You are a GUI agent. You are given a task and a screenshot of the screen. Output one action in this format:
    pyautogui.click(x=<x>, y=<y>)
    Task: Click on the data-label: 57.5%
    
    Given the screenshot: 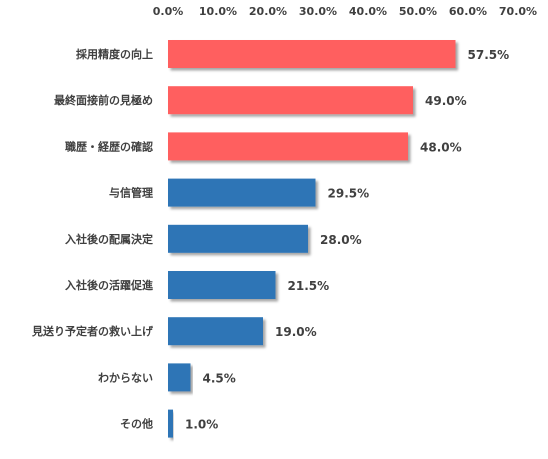 What is the action you would take?
    pyautogui.click(x=489, y=55)
    